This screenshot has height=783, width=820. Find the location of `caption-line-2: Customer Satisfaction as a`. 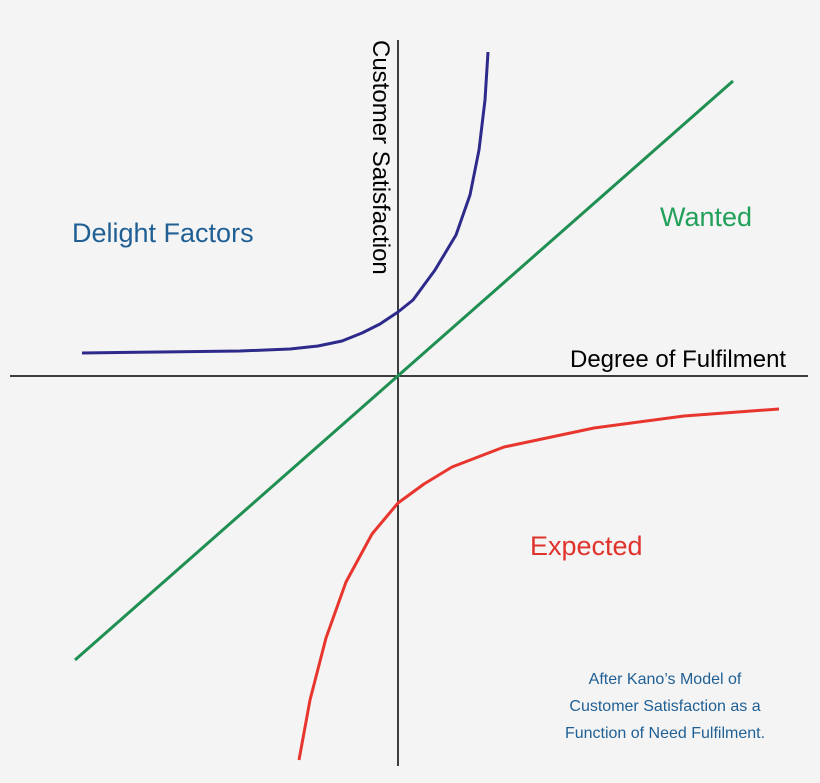

caption-line-2: Customer Satisfaction as a is located at coordinates (665, 706).